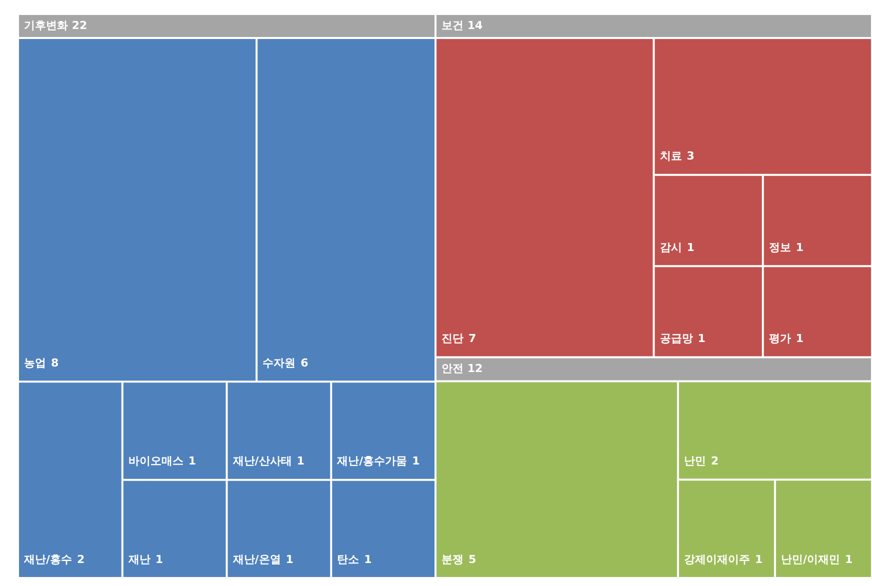 This screenshot has height=586, width=872. Describe the element at coordinates (810, 559) in the screenshot. I see `category-label: 난민/이재민` at that location.